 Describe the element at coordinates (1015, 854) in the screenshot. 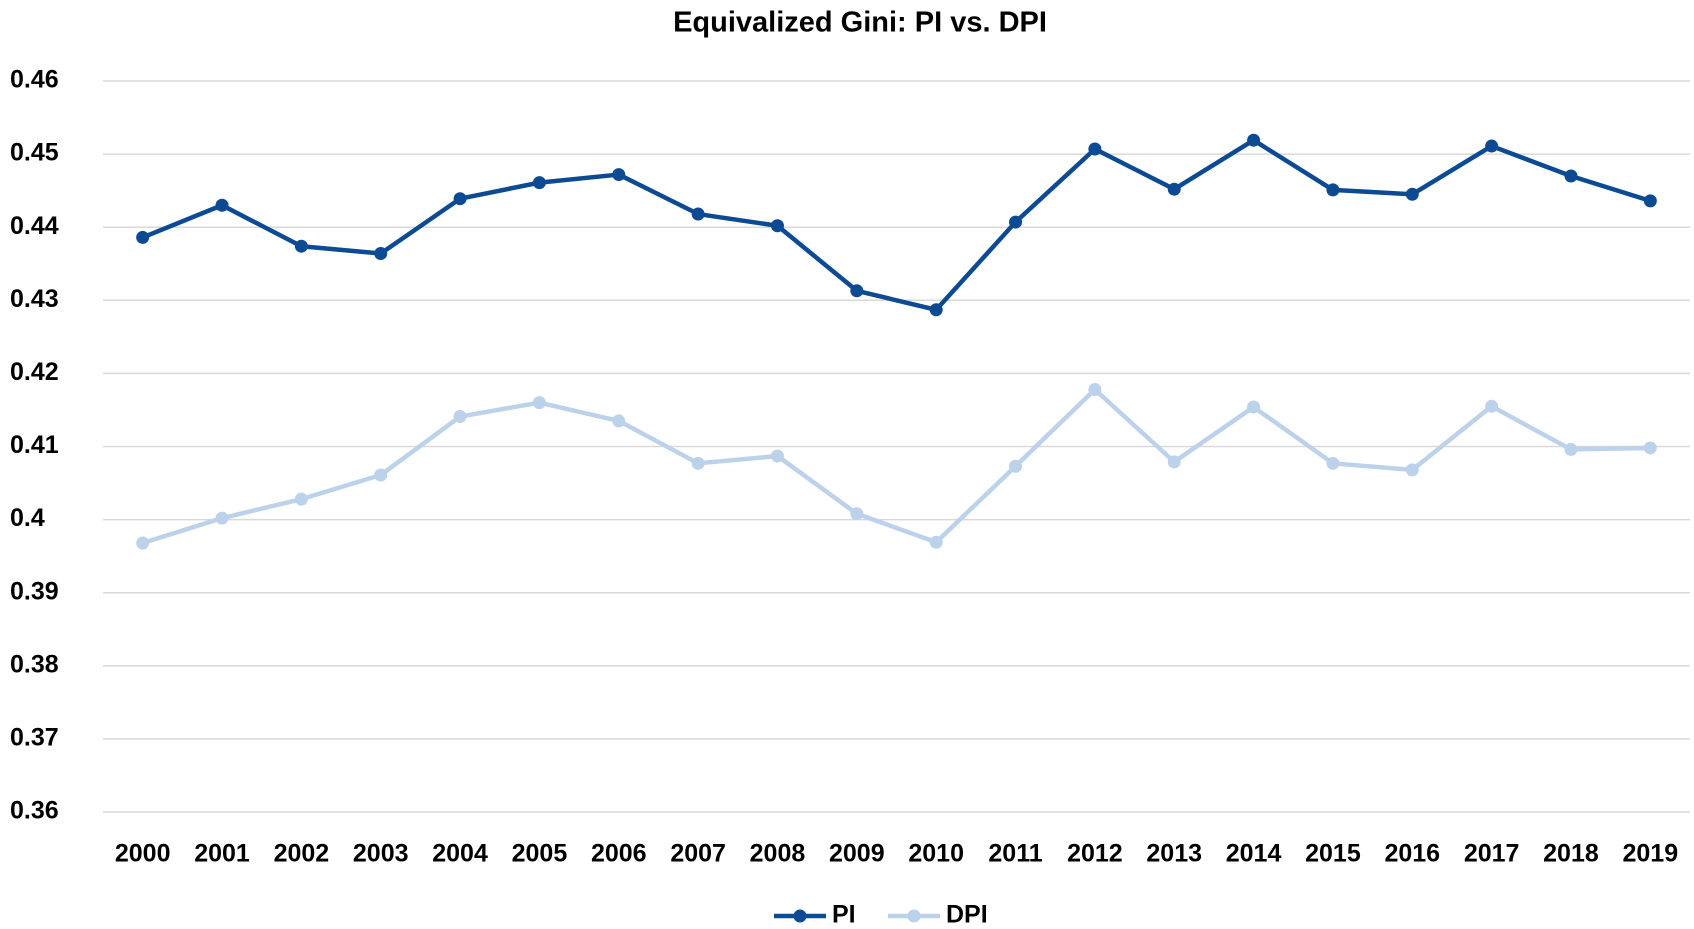

I see `x-tick-label: 2011` at that location.